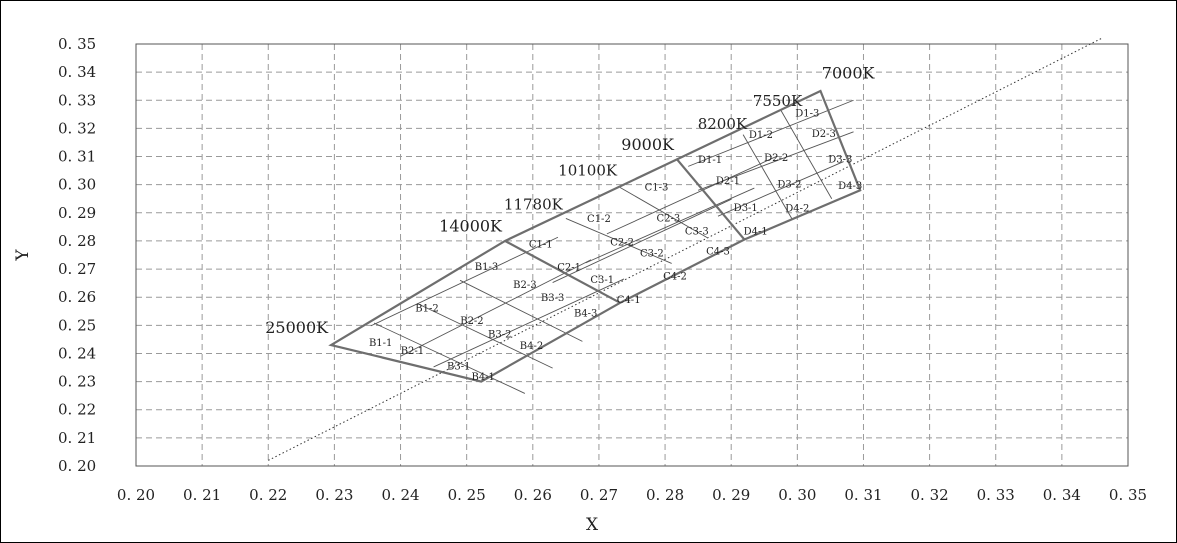 Image resolution: width=1177 pixels, height=543 pixels. Describe the element at coordinates (850, 186) in the screenshot. I see `bin-label: D4-3` at that location.